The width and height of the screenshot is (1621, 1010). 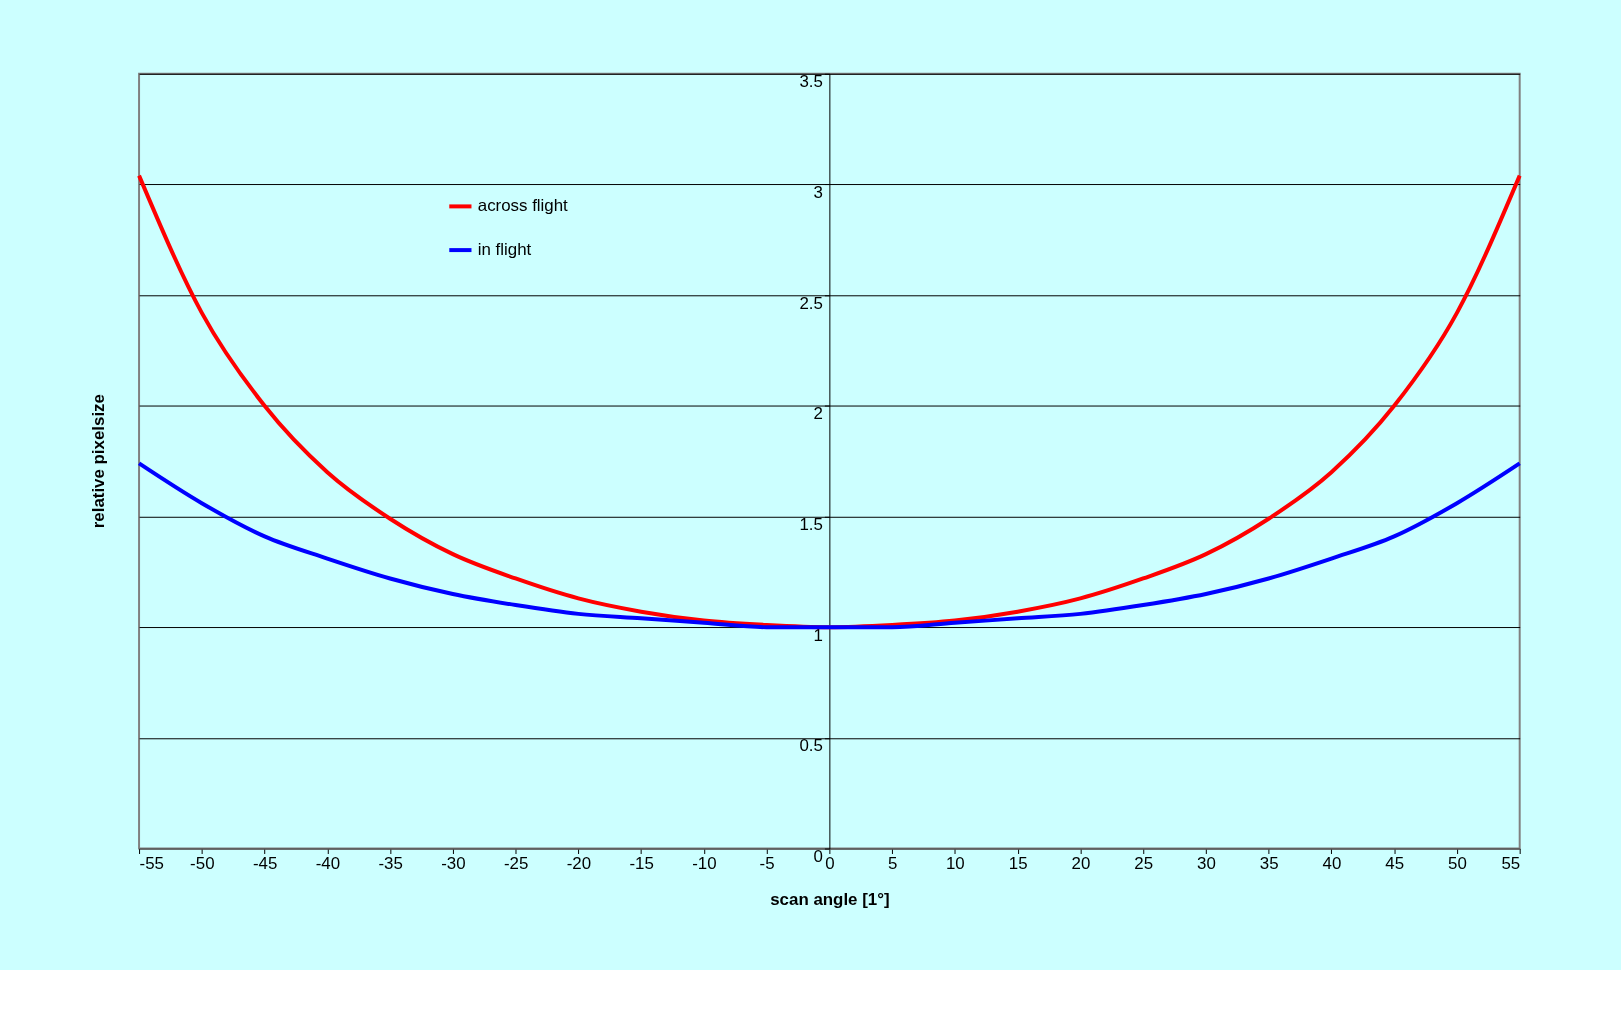 I want to click on x-tick-label: 15, so click(x=1018, y=863).